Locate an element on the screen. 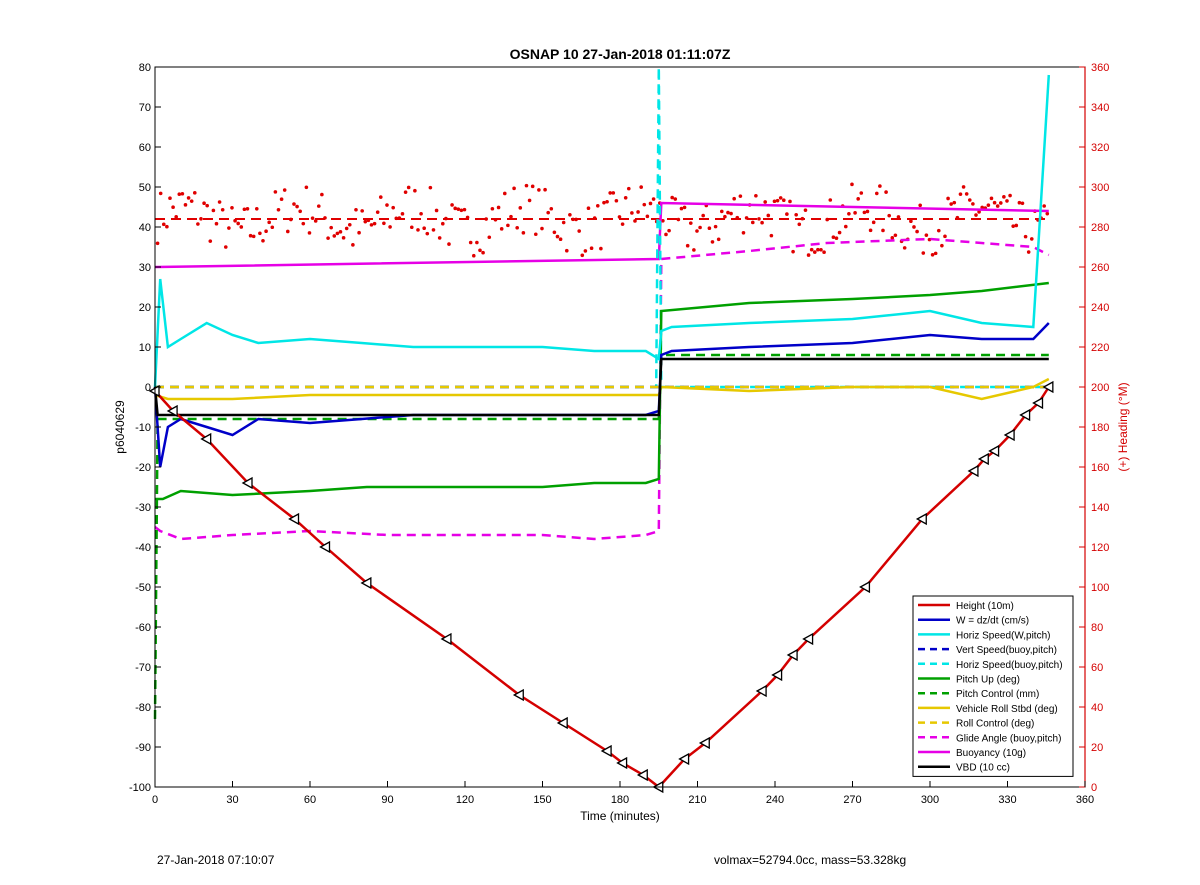 Image resolution: width=1200 pixels, height=885 pixels. x-tick-label: 120 is located at coordinates (465, 800).